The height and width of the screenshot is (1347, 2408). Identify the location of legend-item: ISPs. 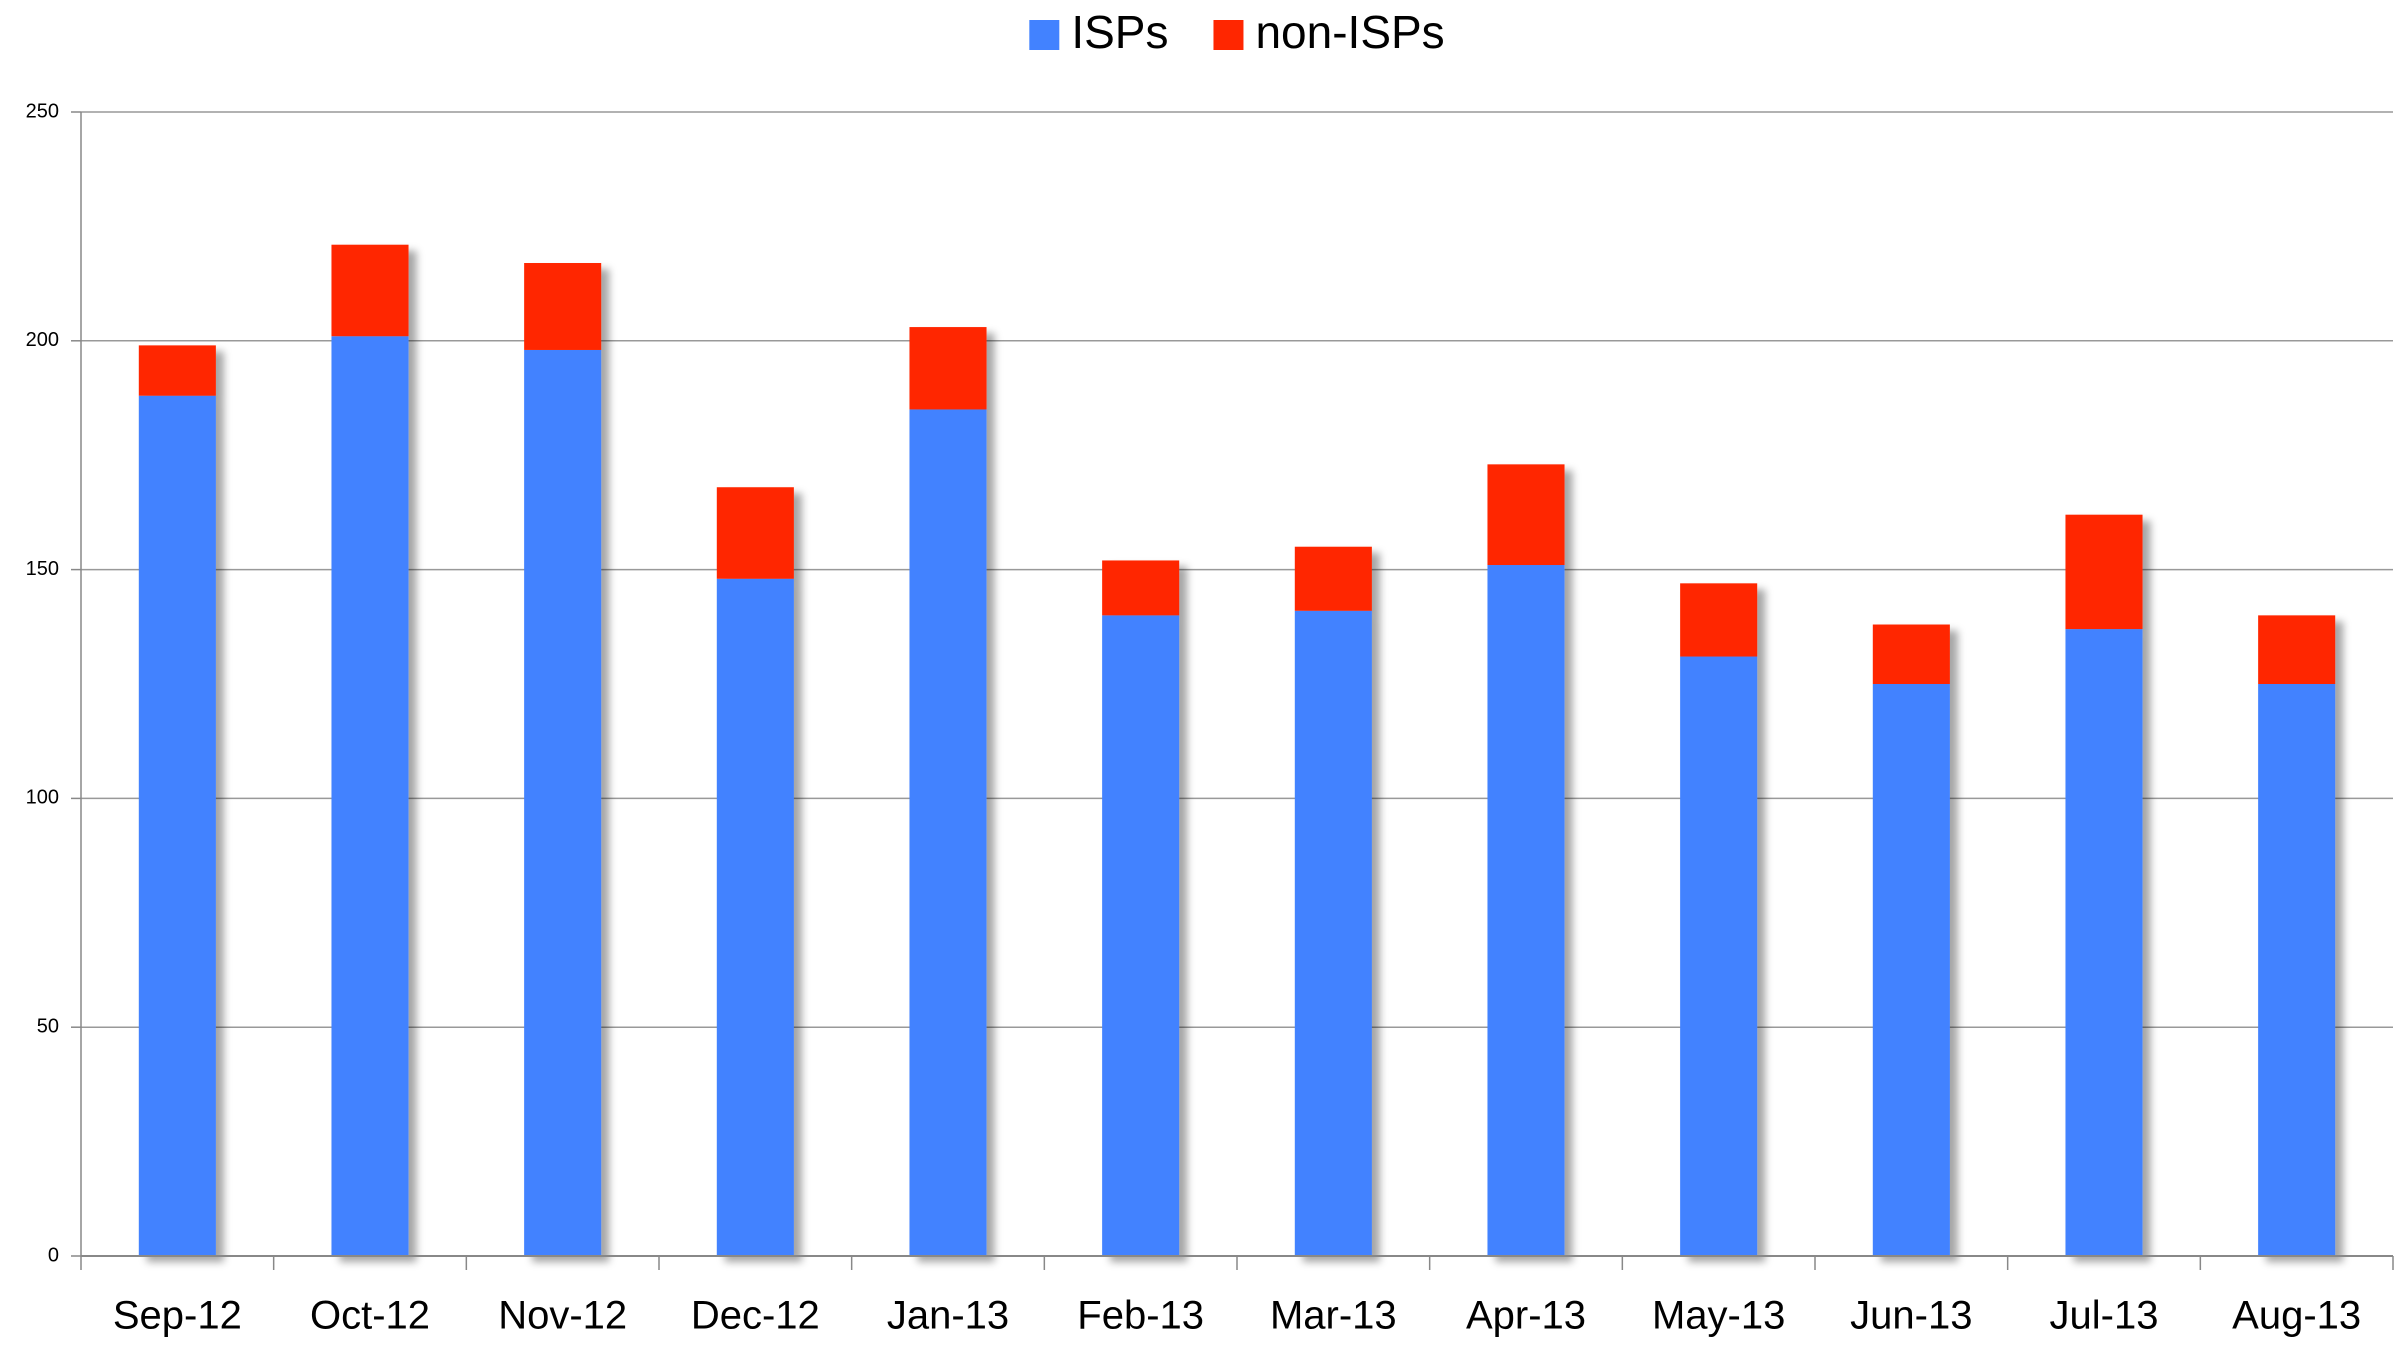
(1098, 32).